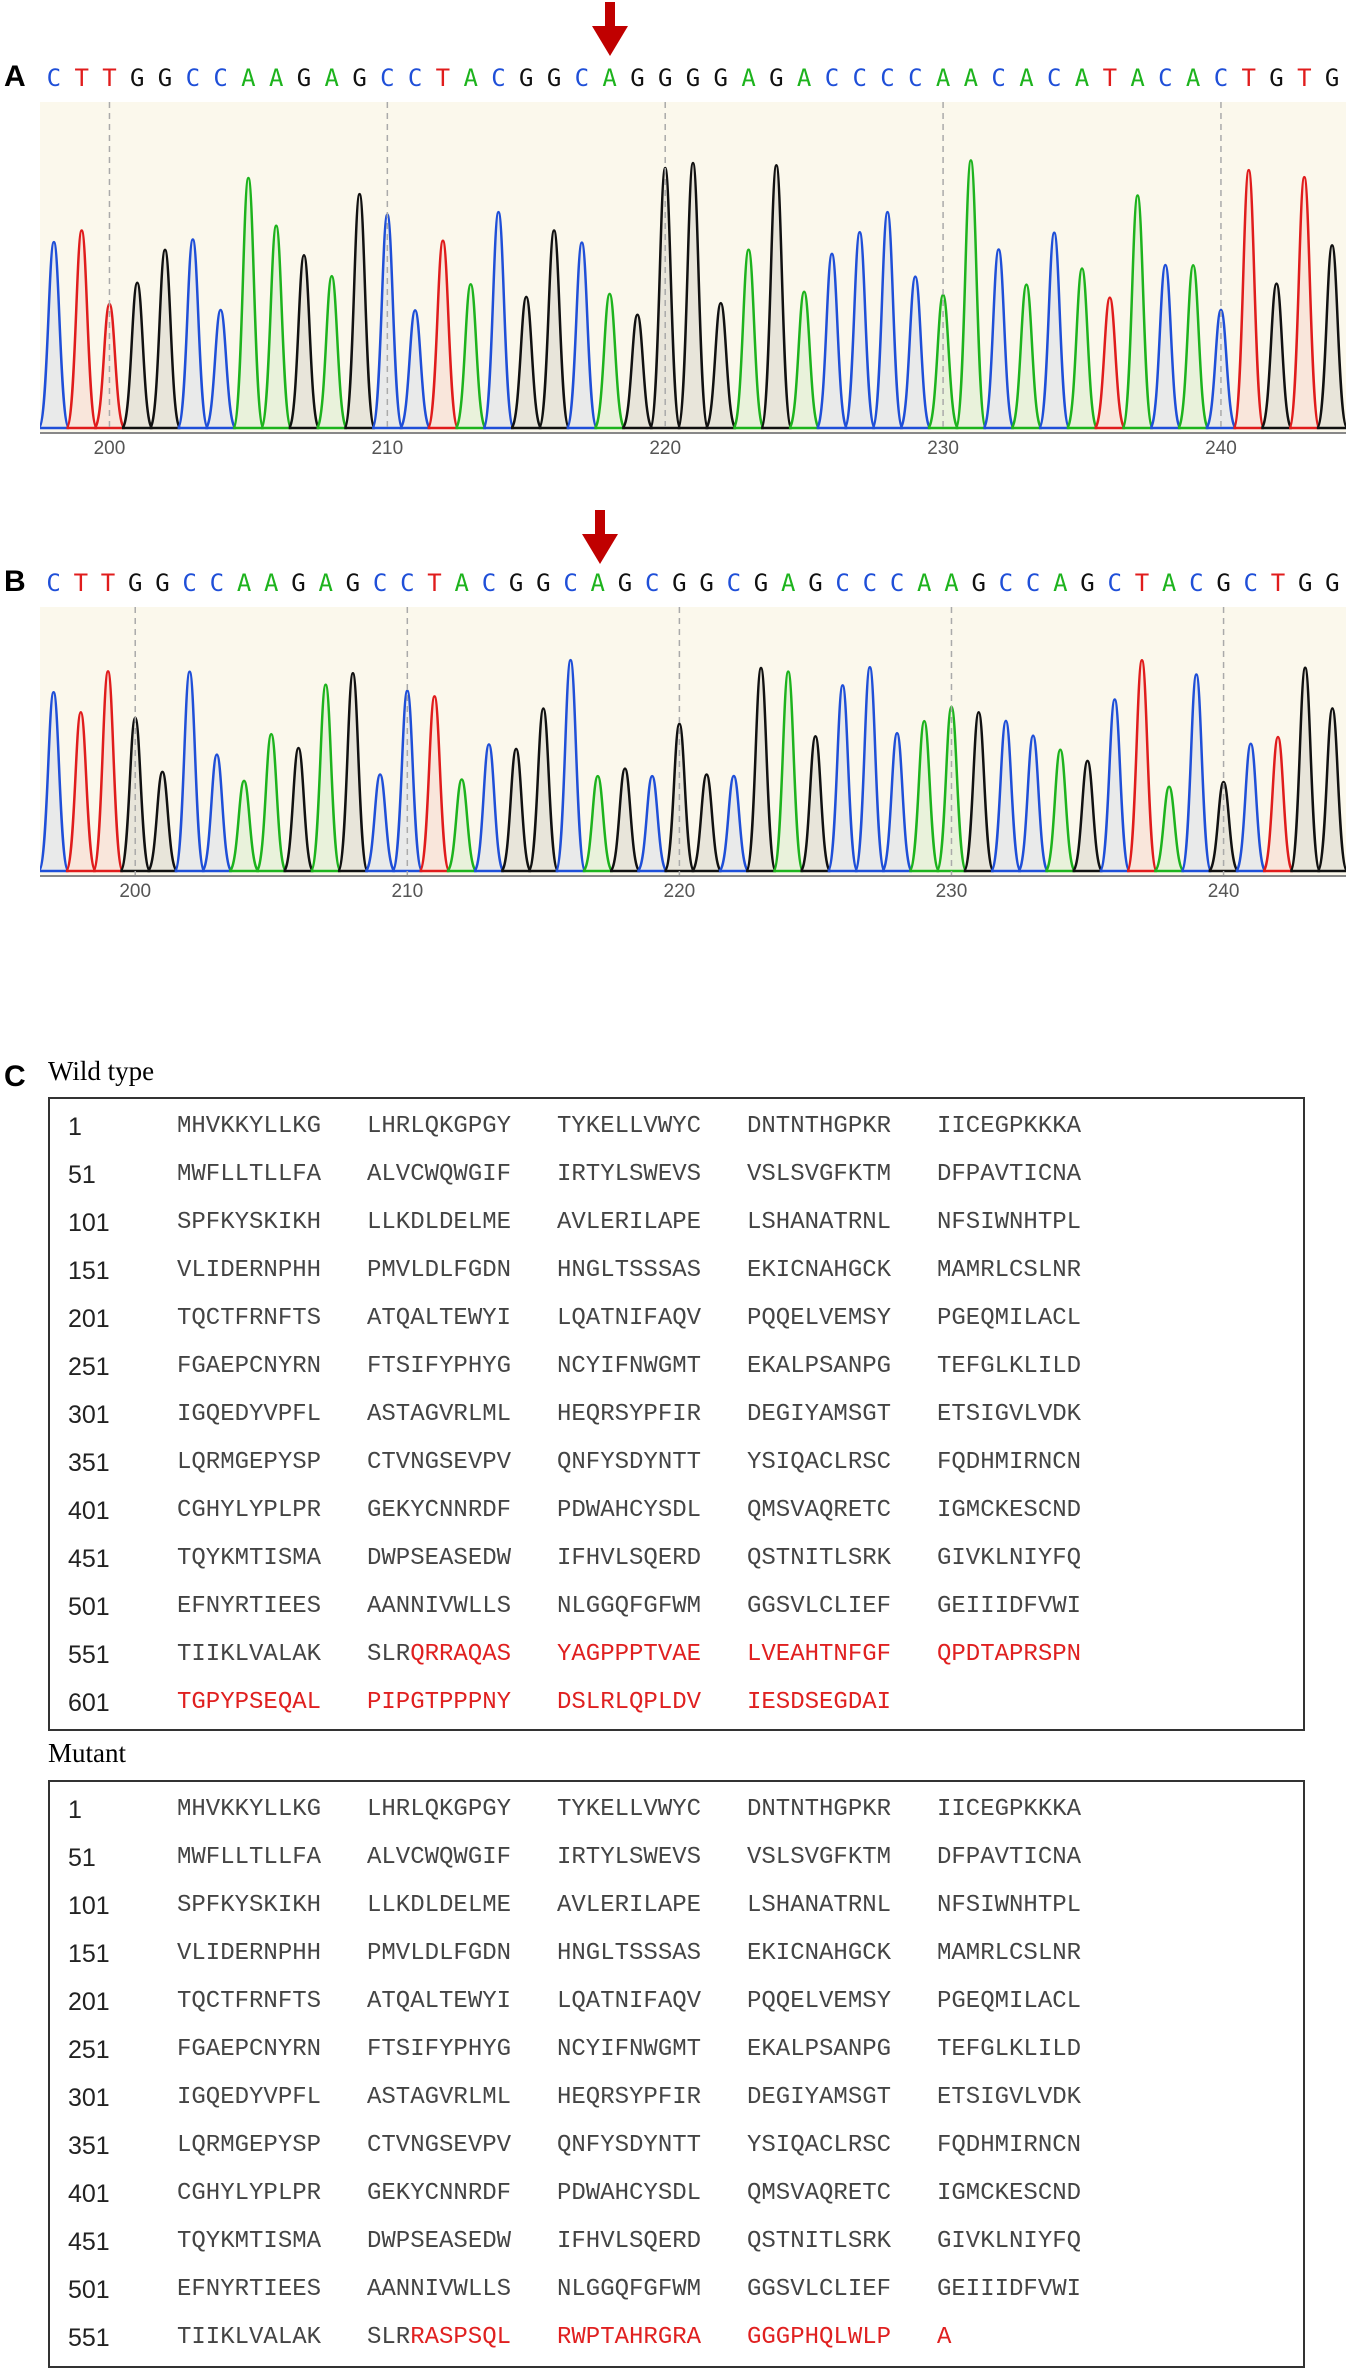  What do you see at coordinates (249, 1174) in the screenshot?
I see `residue-block: MWFLLTLLFA` at bounding box center [249, 1174].